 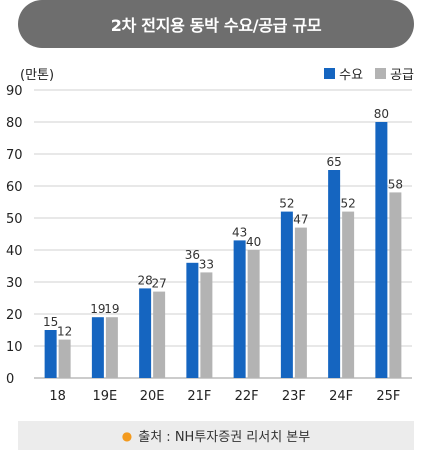 I want to click on legend-swatch-supply, so click(x=381, y=73).